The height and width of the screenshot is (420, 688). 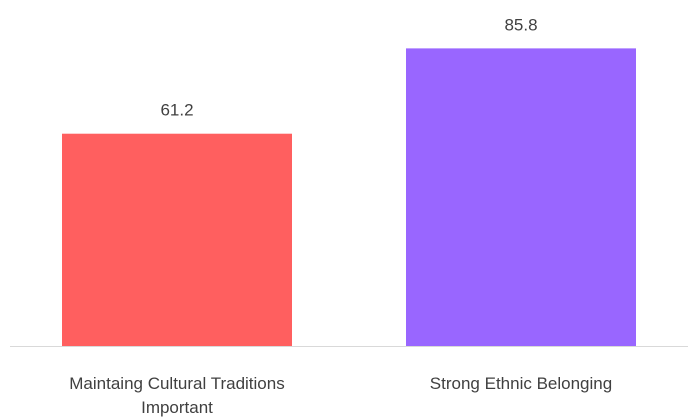 I want to click on value-labels-group: 61.2 85.8, so click(x=348, y=67).